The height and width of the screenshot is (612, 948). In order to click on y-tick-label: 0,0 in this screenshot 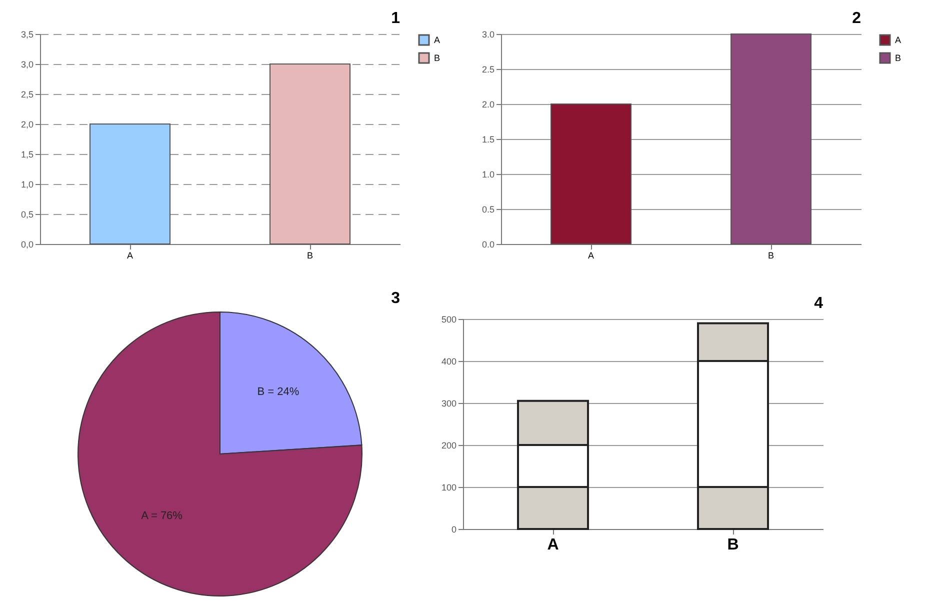, I will do `click(27, 245)`.